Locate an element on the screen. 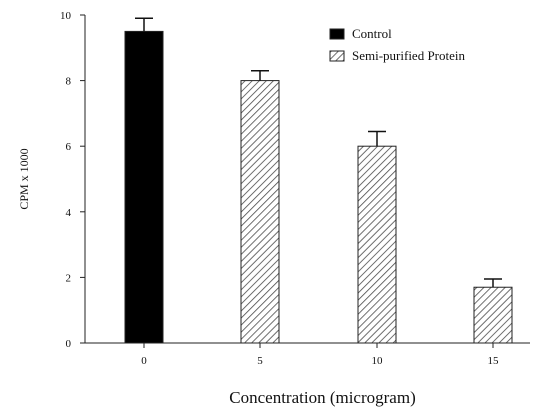 This screenshot has height=418, width=544. y-tick-label: 0 is located at coordinates (69, 344).